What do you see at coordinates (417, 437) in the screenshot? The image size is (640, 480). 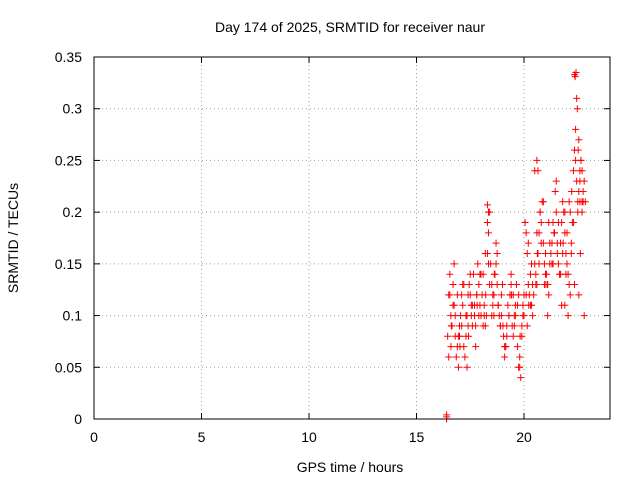 I see `x-tick-label: 15` at bounding box center [417, 437].